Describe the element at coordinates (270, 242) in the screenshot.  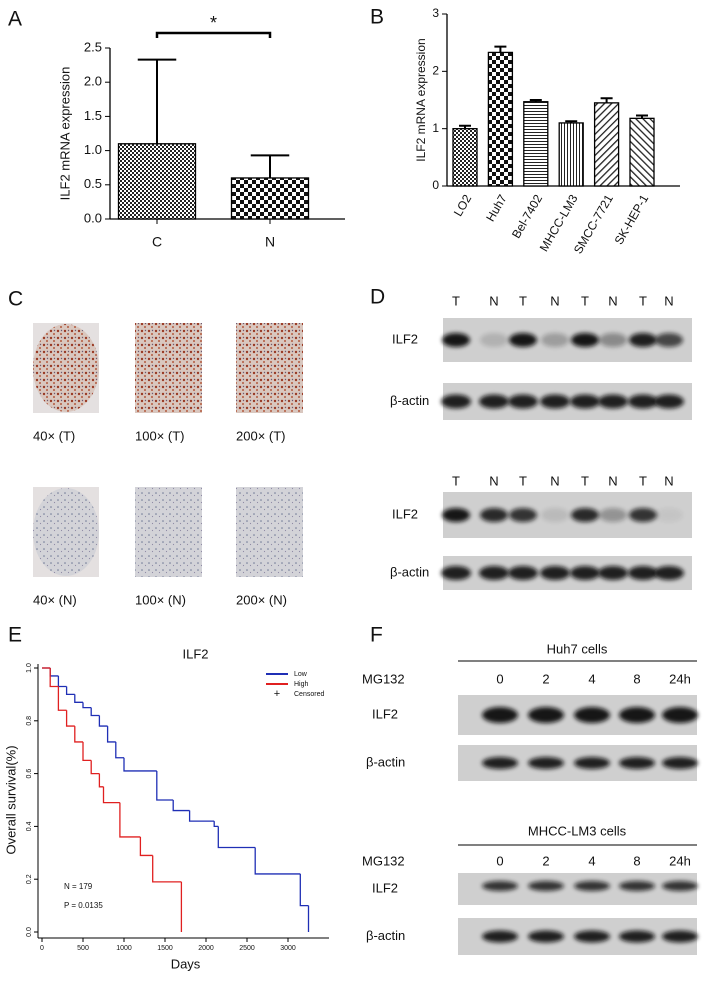
I see `x-tick-label: N` at that location.